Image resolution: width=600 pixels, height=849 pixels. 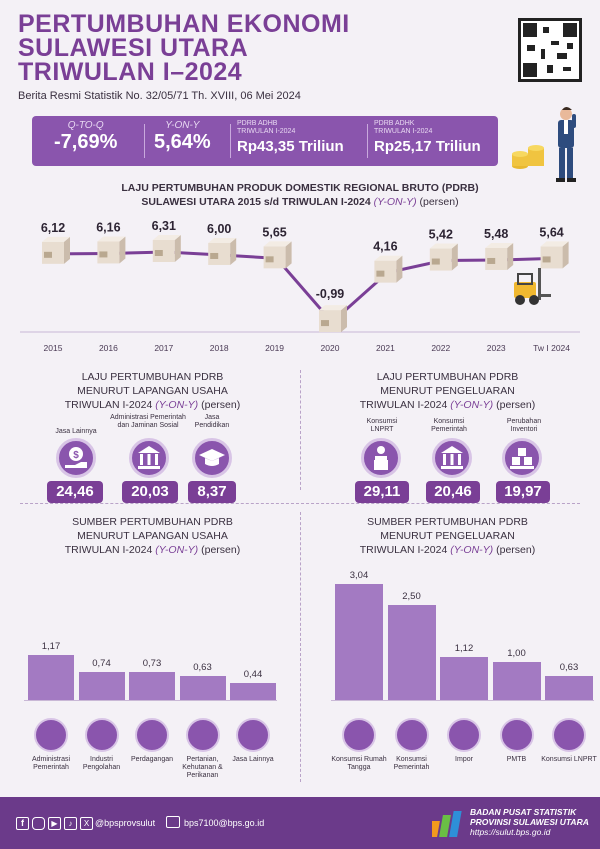 I want to click on bps-logo-icon, so click(x=447, y=824).